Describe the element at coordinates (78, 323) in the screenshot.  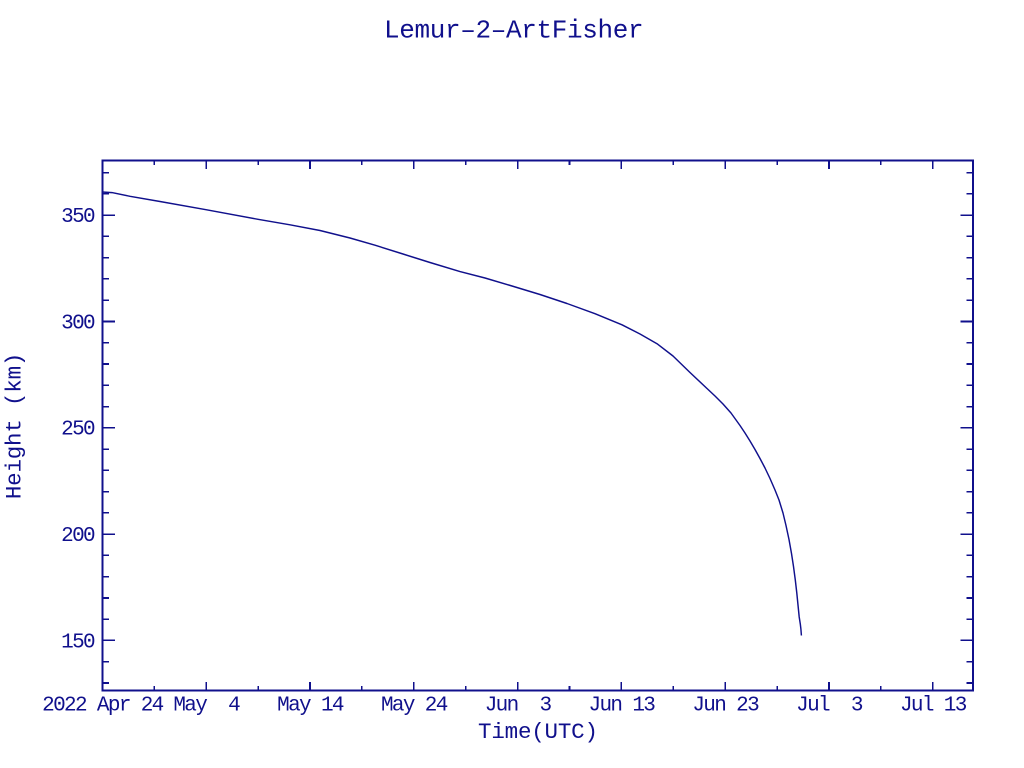
I see `svg-text: 300` at that location.